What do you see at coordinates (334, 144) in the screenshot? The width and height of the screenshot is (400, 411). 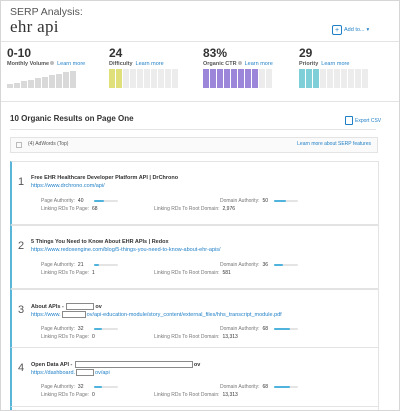 I see `serp-features-learn-more-link: Learn more about SERP features` at bounding box center [334, 144].